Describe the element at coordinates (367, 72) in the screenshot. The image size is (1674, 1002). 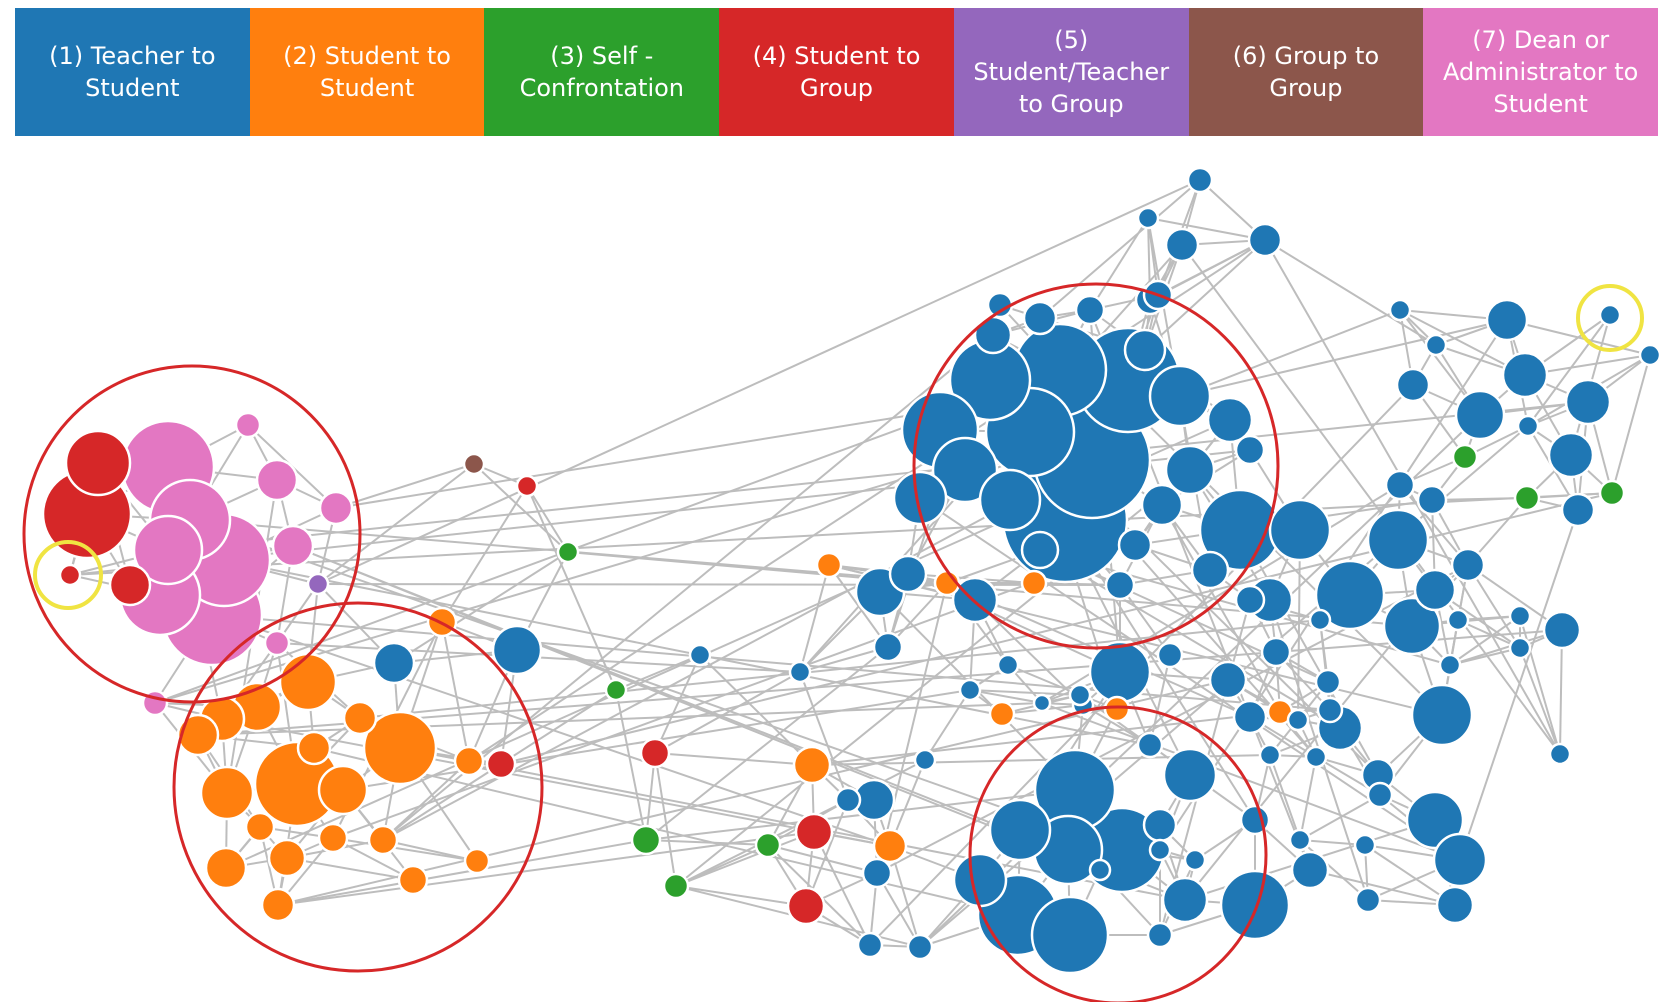
I see `legend-student-to-student: (2) Student to Student` at that location.